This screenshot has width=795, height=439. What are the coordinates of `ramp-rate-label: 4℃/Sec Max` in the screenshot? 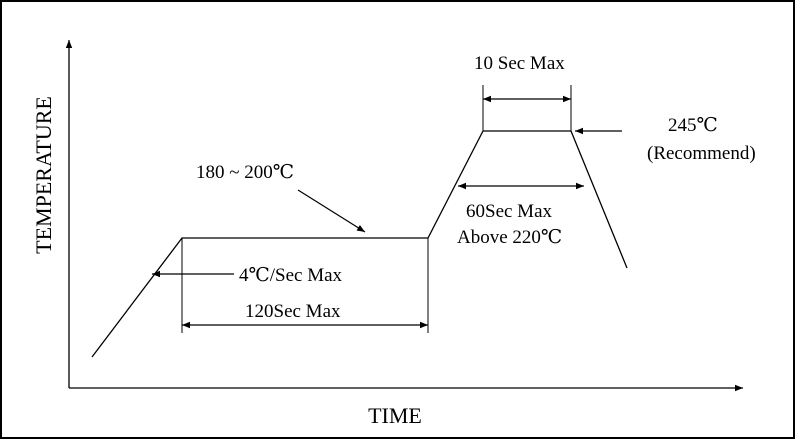 It's located at (291, 275).